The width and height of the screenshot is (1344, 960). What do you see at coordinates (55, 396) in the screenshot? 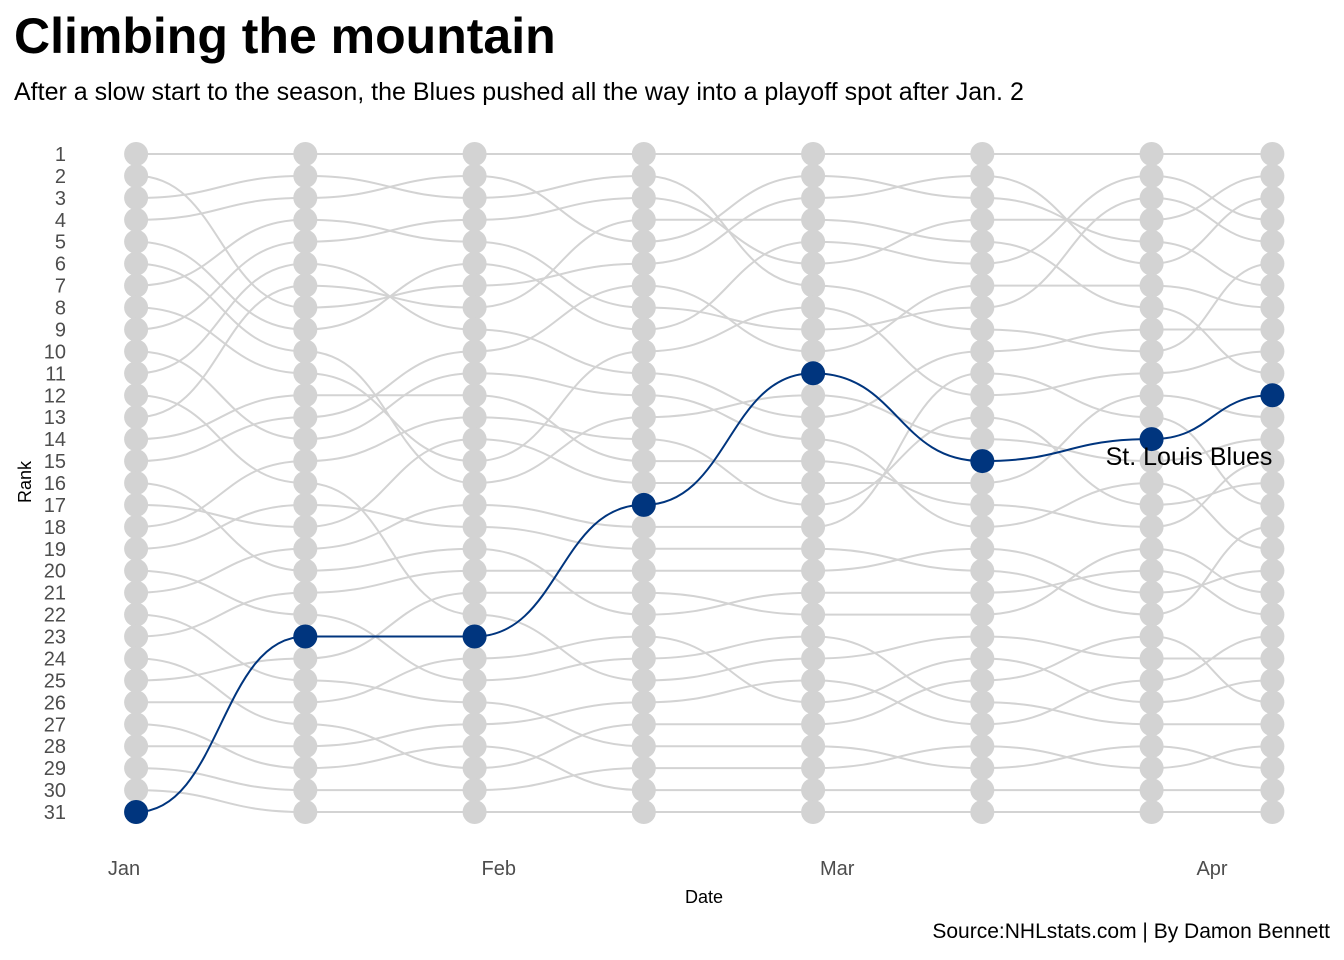
I see `y-tick-label: 12` at bounding box center [55, 396].